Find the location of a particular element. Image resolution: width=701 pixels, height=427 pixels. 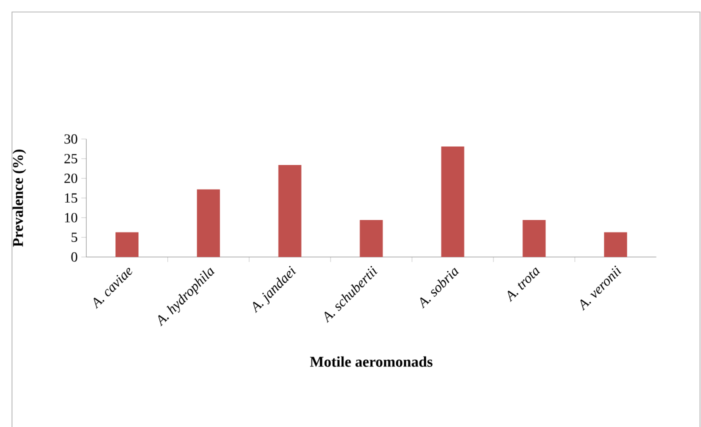

y-tick-label: 20 is located at coordinates (71, 179).